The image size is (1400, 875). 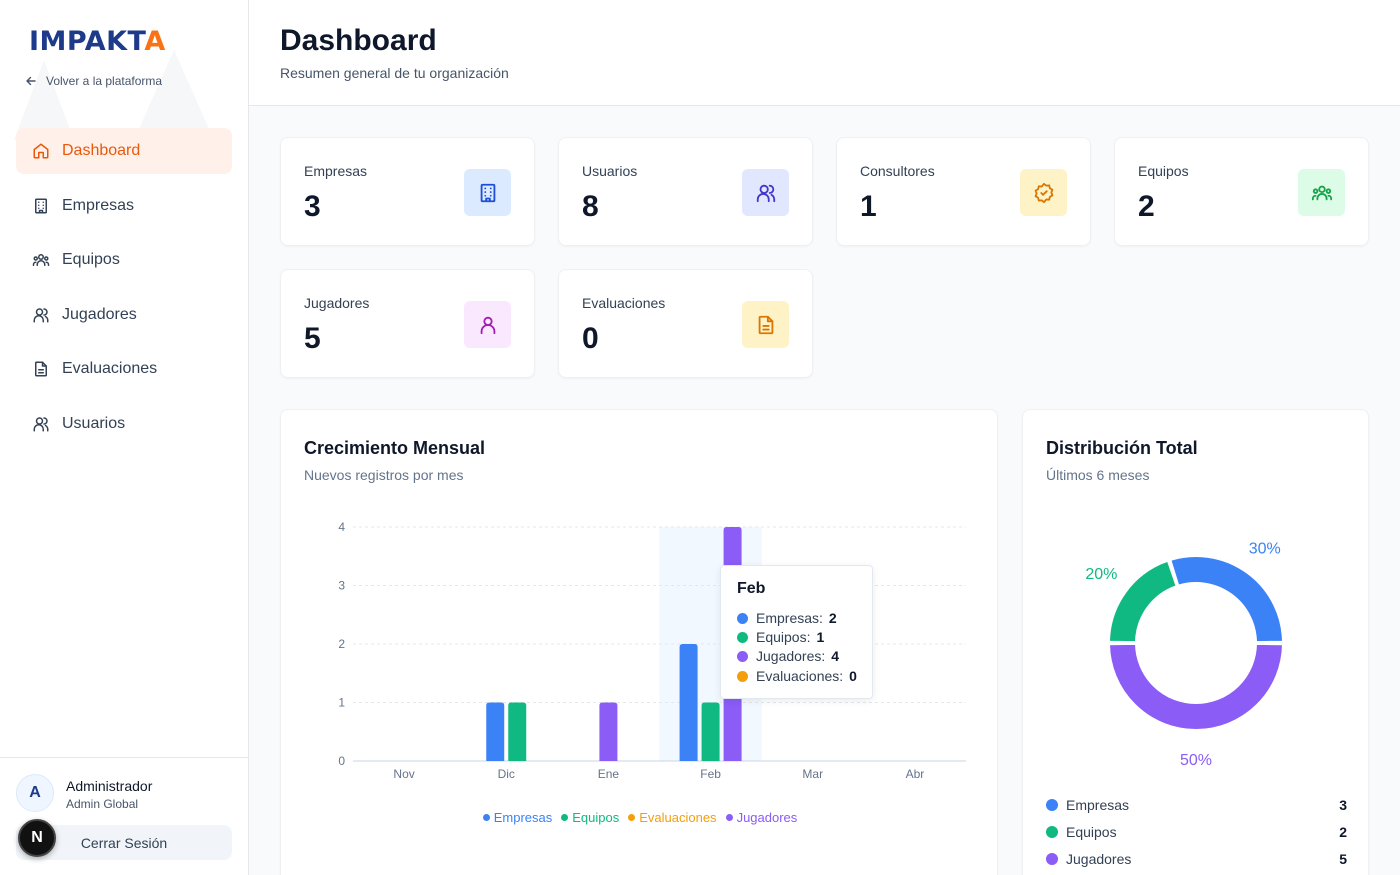 I want to click on donut-slice-label: 30%, so click(x=1265, y=548).